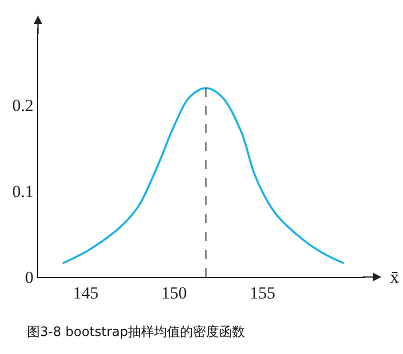 The width and height of the screenshot is (403, 354). Describe the element at coordinates (136, 332) in the screenshot. I see `caption: 图3-8 bootstrap抽样均值的密度函数` at that location.